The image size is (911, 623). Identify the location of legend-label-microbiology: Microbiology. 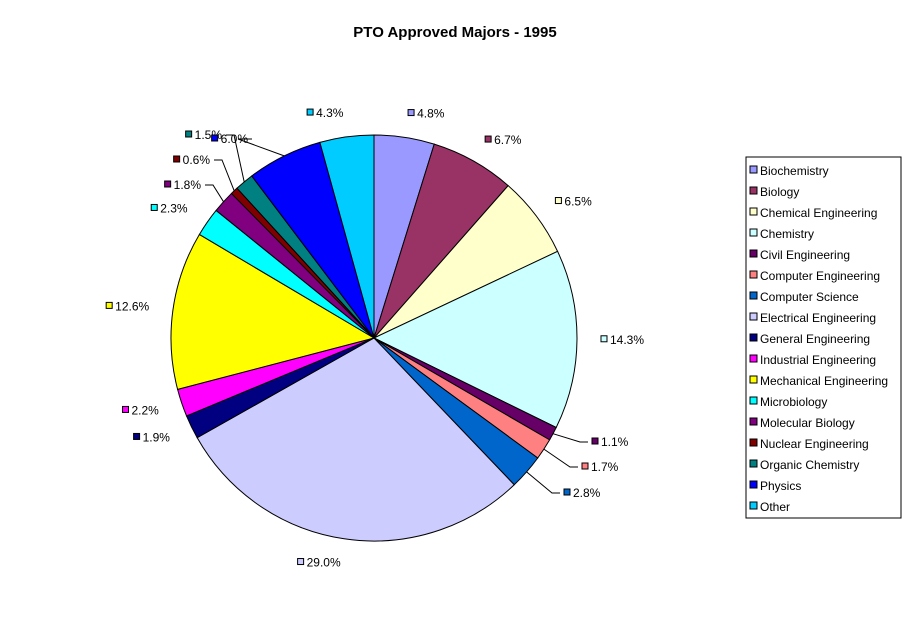
(793, 402).